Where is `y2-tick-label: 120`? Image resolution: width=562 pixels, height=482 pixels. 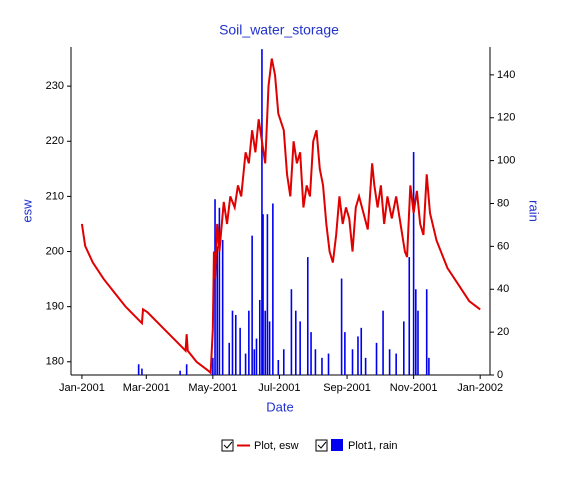 y2-tick-label: 120 is located at coordinates (506, 118).